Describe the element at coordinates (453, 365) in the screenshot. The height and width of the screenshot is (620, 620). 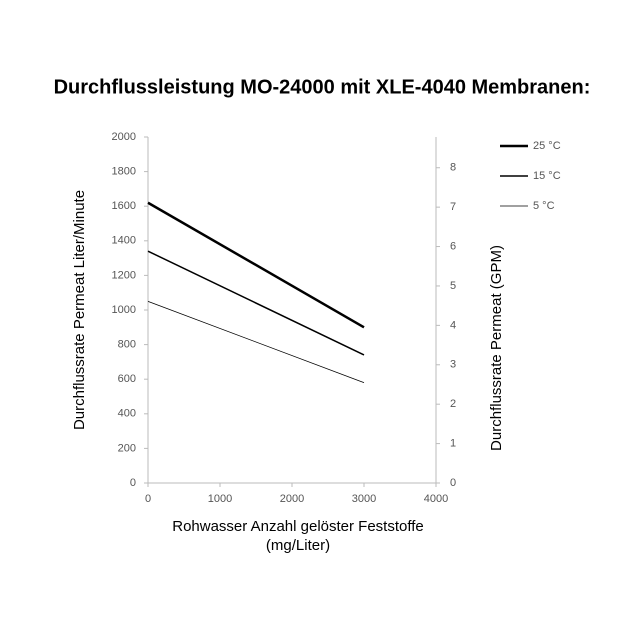
I see `y2-tick-label: 3` at that location.